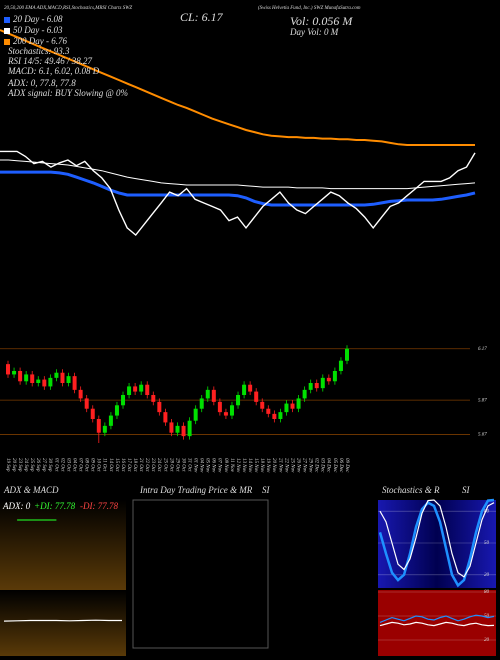 The image size is (500, 660). I want to click on x-tick-label: 20 Sep, so click(13, 465).